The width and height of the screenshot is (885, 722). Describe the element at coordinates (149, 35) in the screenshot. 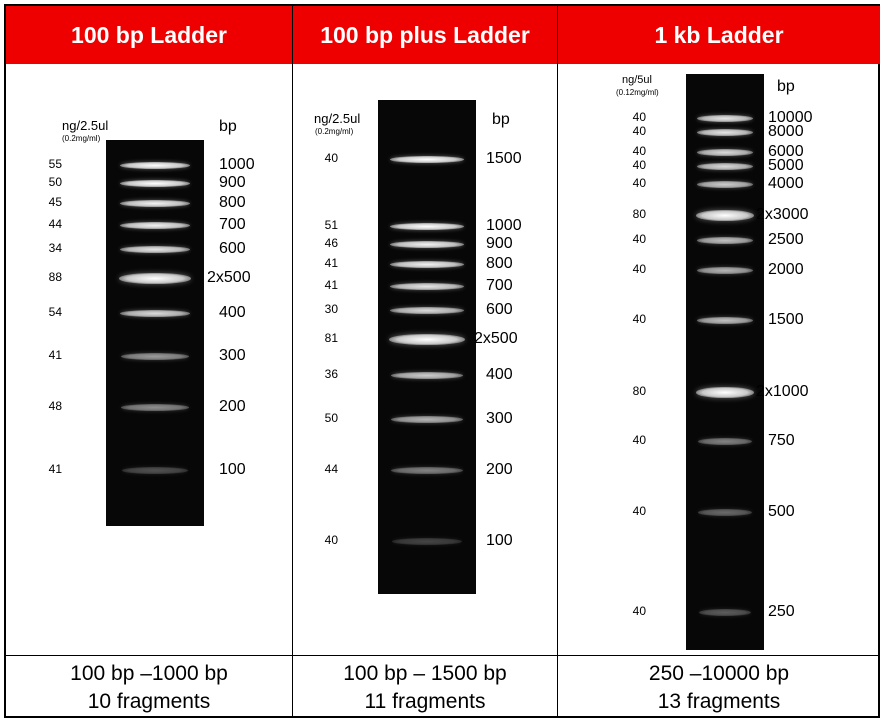

I see `header-100bp-ladder: 100 bp Ladder` at that location.